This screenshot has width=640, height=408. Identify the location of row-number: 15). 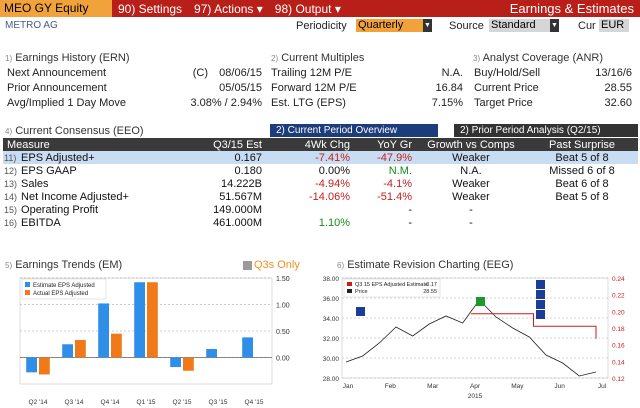
(11, 209).